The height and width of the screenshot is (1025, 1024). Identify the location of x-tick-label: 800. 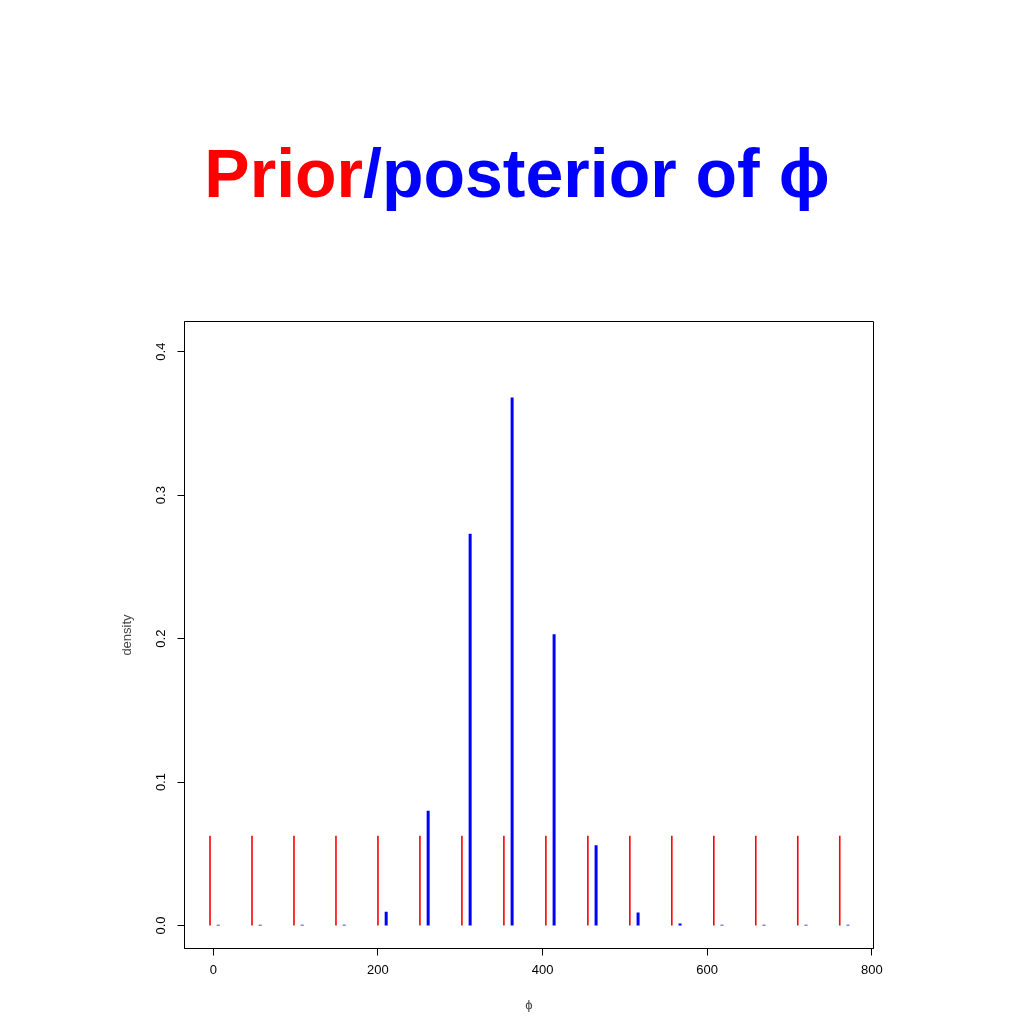
(872, 969).